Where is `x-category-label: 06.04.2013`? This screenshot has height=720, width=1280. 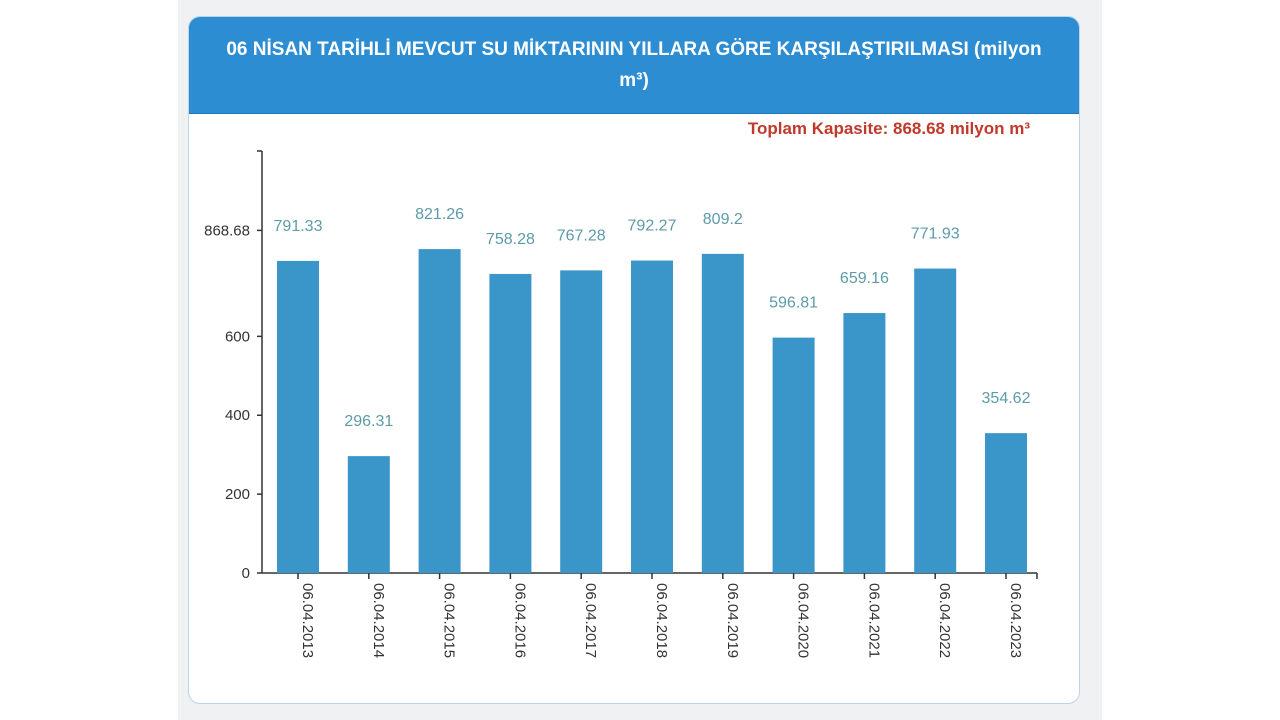
x-category-label: 06.04.2013 is located at coordinates (307, 620).